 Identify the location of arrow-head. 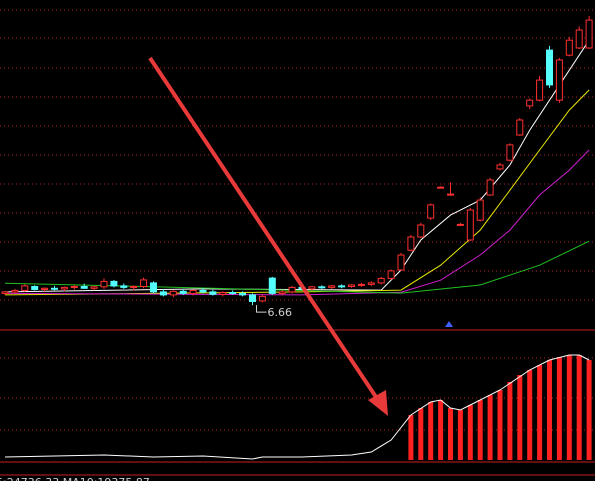
(378, 403).